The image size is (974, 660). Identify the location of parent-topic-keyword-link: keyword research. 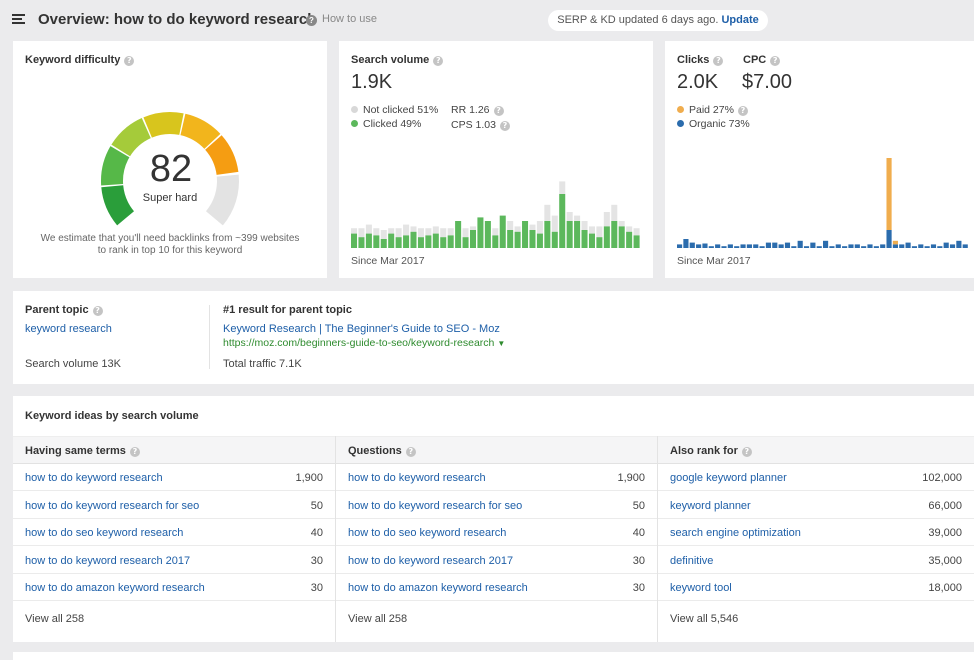
(68, 329).